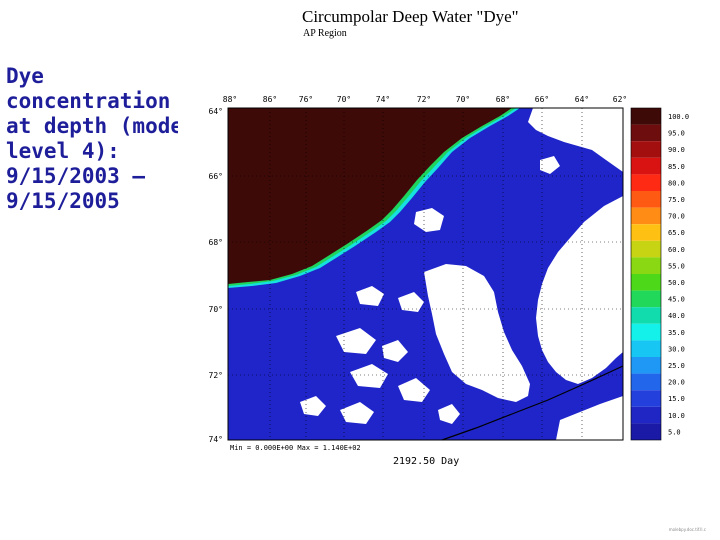 The width and height of the screenshot is (720, 540). Describe the element at coordinates (503, 99) in the screenshot. I see `lon-label: 68°` at that location.